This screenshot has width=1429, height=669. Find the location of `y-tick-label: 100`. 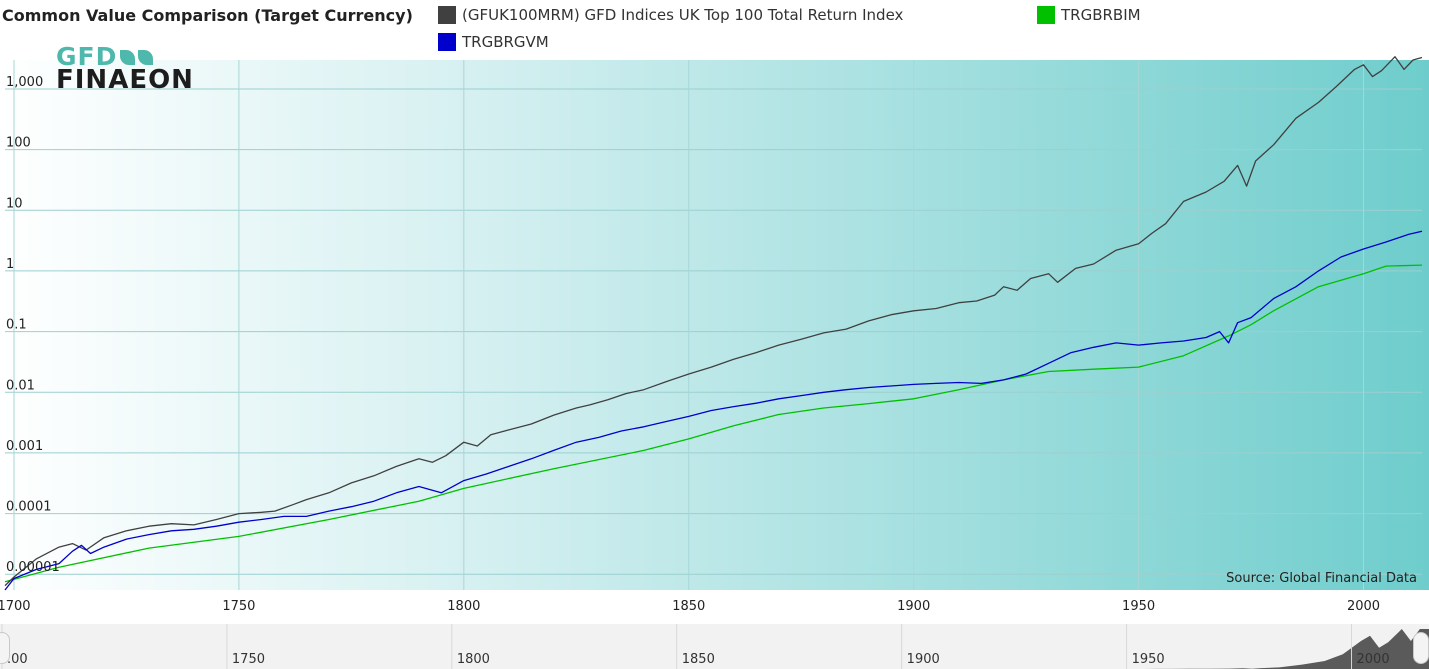

y-tick-label: 100 is located at coordinates (18, 143).